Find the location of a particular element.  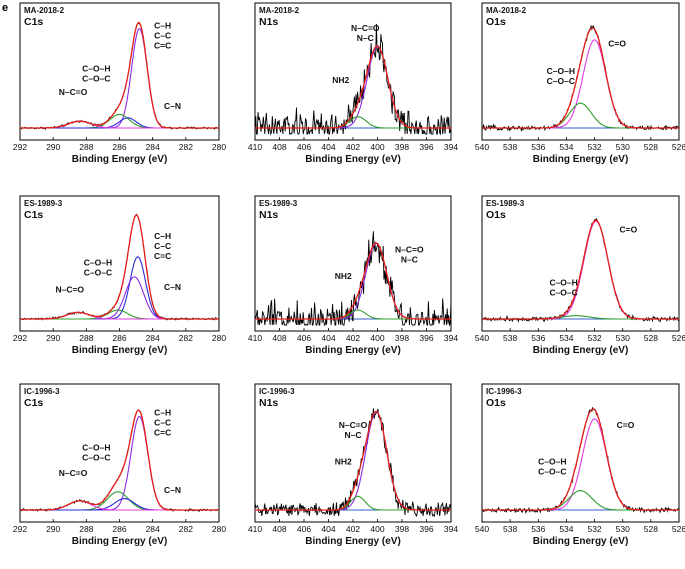

ic-o1s-tick-label: 534 is located at coordinates (566, 529).